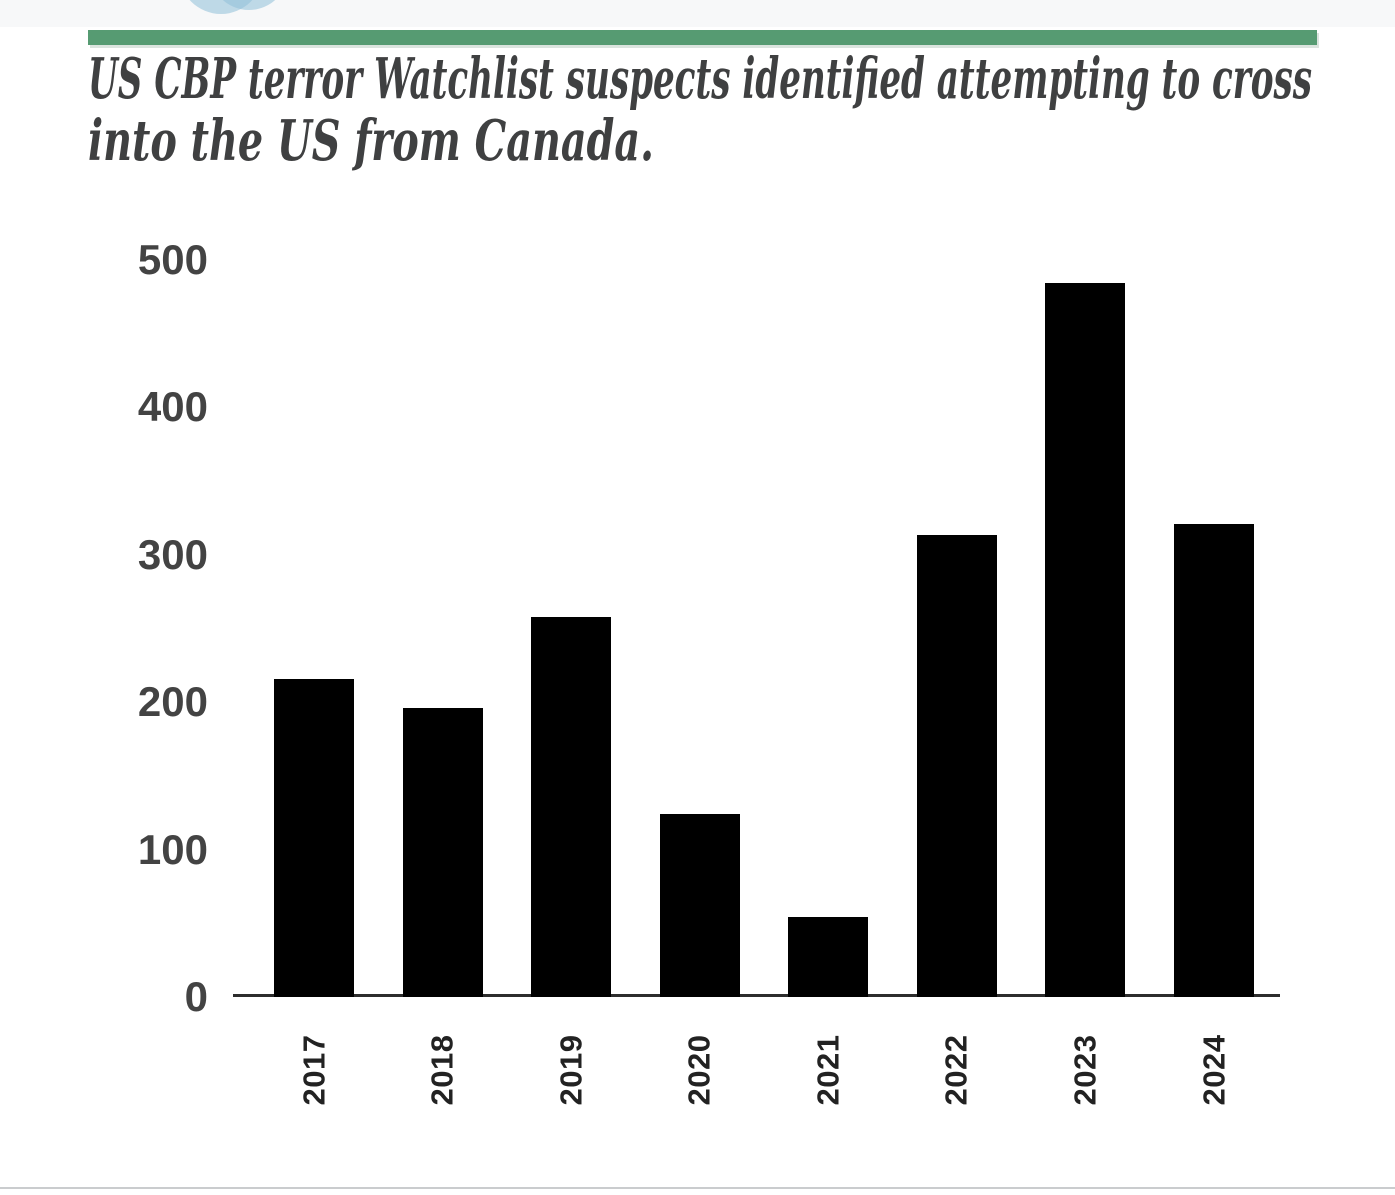 The height and width of the screenshot is (1195, 1395). What do you see at coordinates (571, 1070) in the screenshot?
I see `x-tick-label: 2019` at bounding box center [571, 1070].